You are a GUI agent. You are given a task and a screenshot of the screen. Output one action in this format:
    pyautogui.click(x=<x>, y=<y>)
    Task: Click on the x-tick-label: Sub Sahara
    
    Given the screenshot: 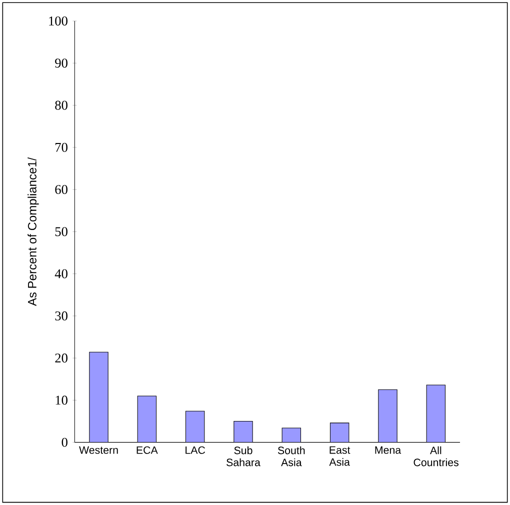 What is the action you would take?
    pyautogui.click(x=243, y=456)
    